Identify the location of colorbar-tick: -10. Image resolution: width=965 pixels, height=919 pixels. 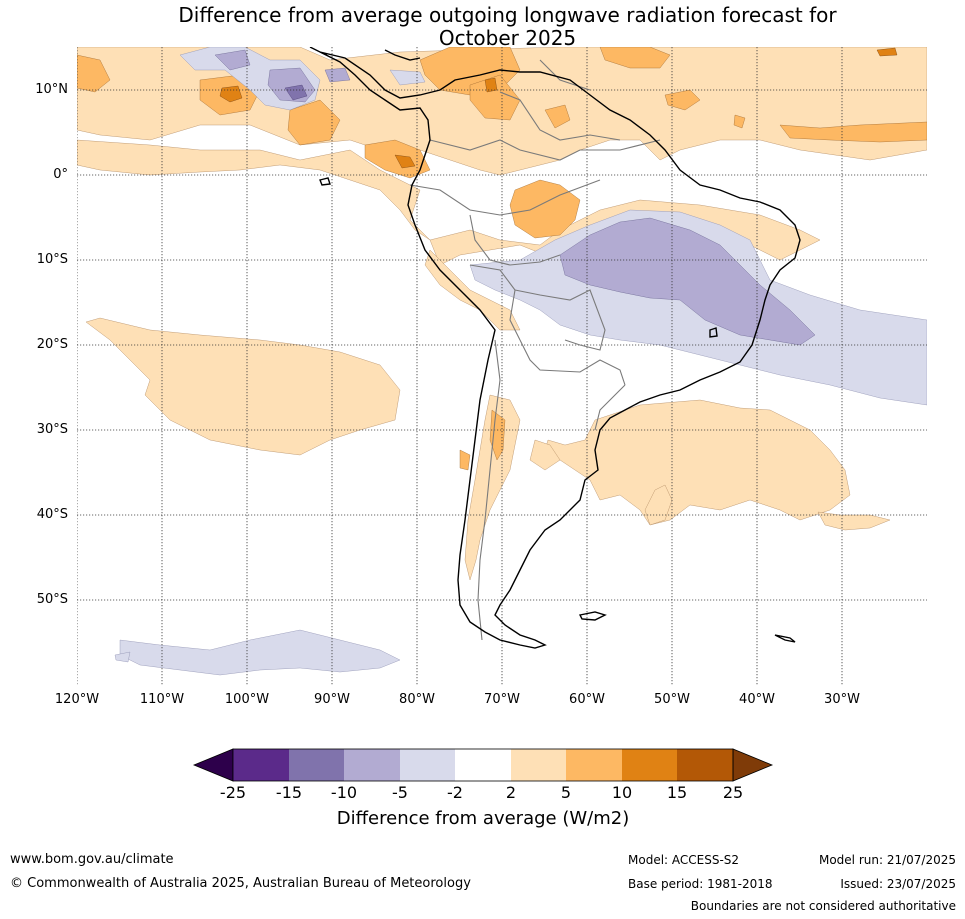
(344, 792).